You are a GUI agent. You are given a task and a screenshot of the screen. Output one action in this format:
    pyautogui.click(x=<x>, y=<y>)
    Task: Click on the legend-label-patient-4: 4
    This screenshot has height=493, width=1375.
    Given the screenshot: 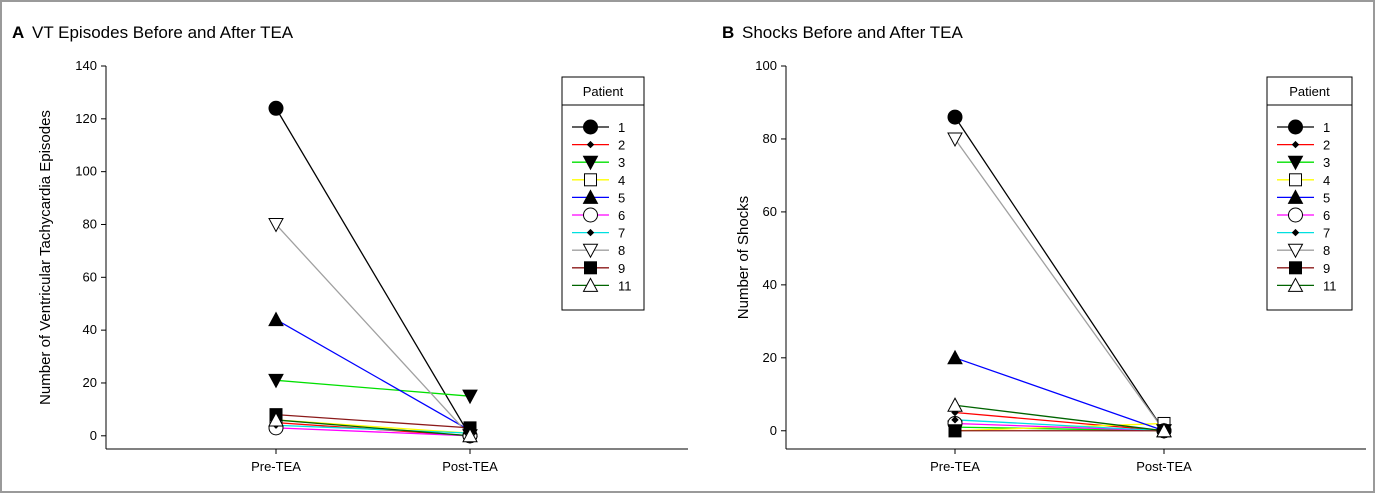 What is the action you would take?
    pyautogui.click(x=621, y=180)
    